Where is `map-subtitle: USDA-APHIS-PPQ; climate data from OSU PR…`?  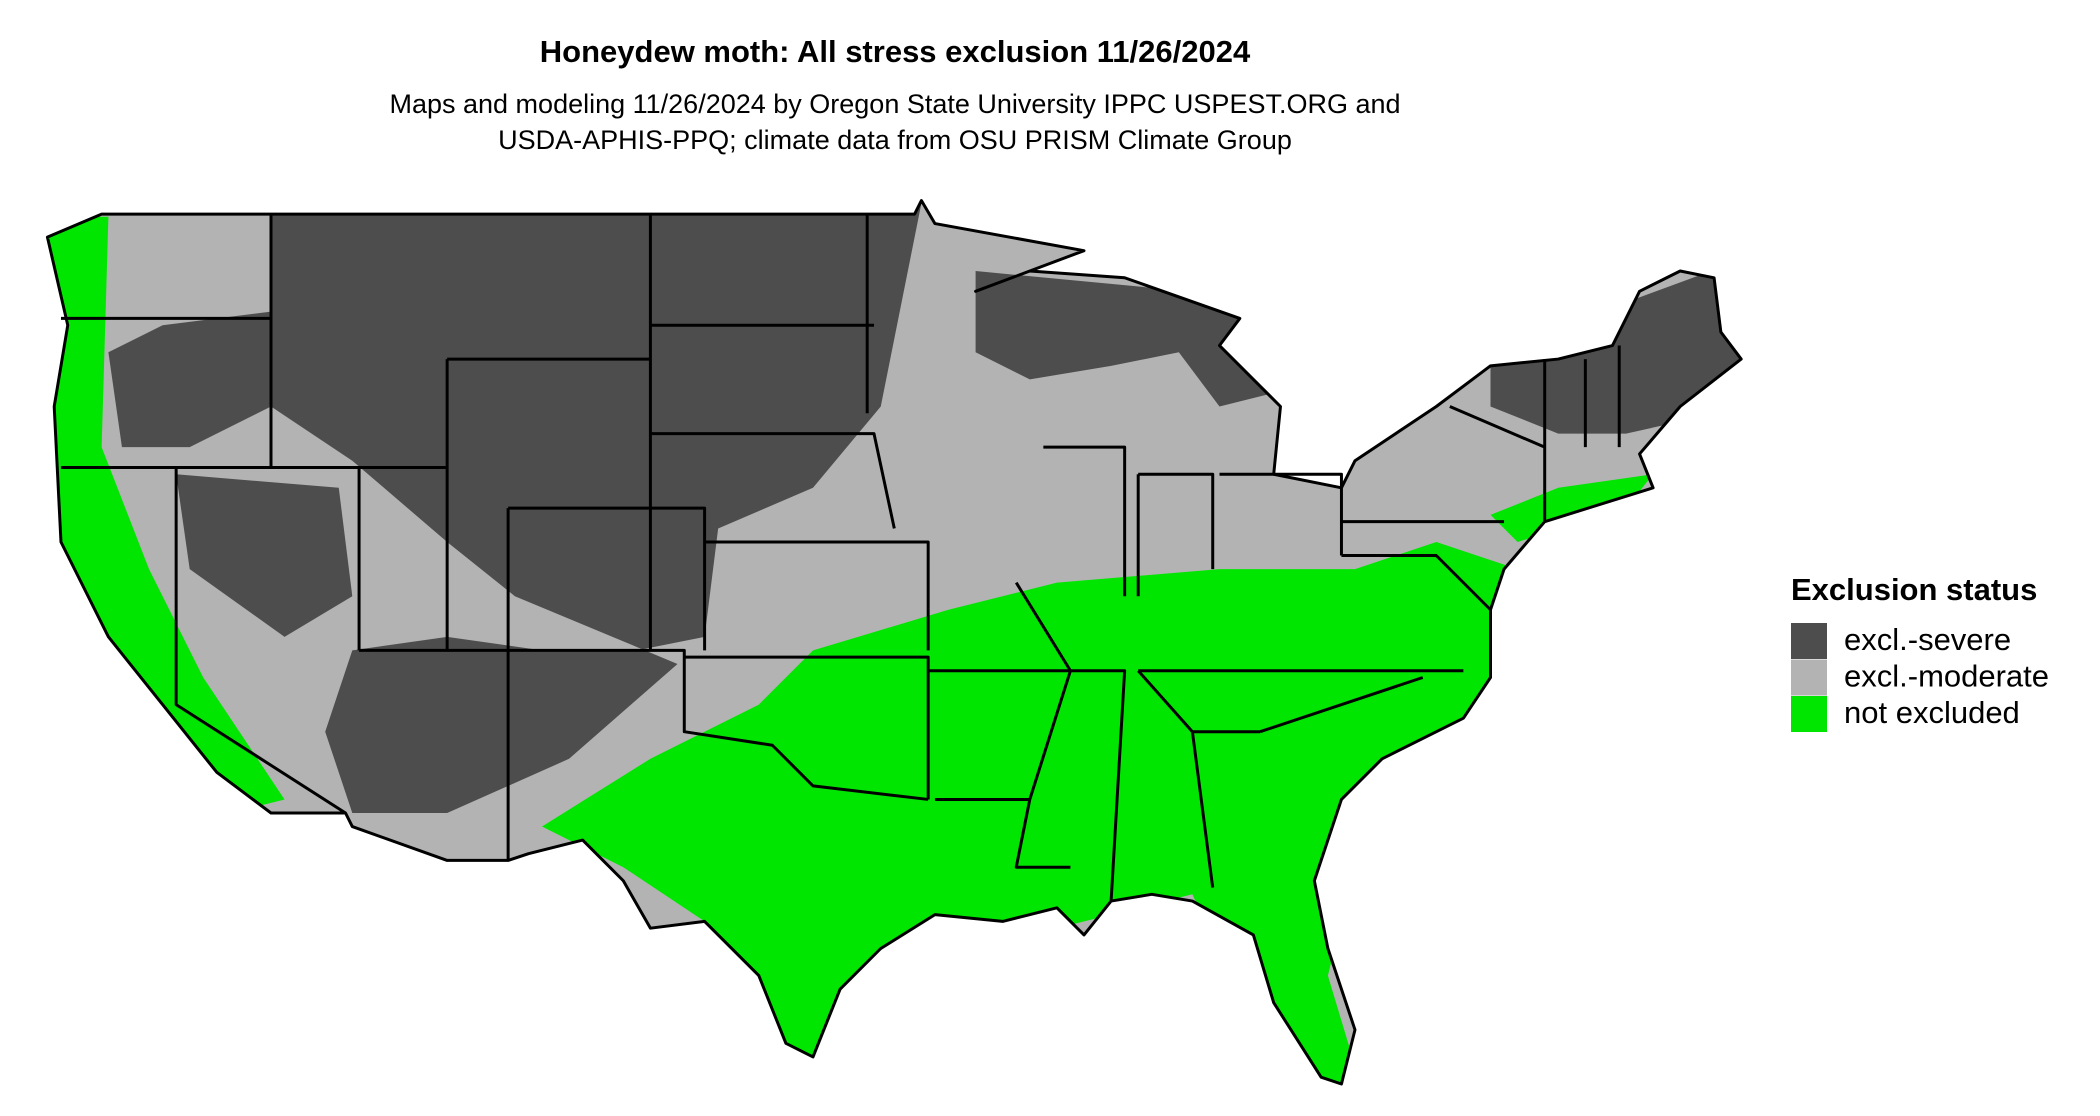 map-subtitle: USDA-APHIS-PPQ; climate data from OSU PR… is located at coordinates (895, 140).